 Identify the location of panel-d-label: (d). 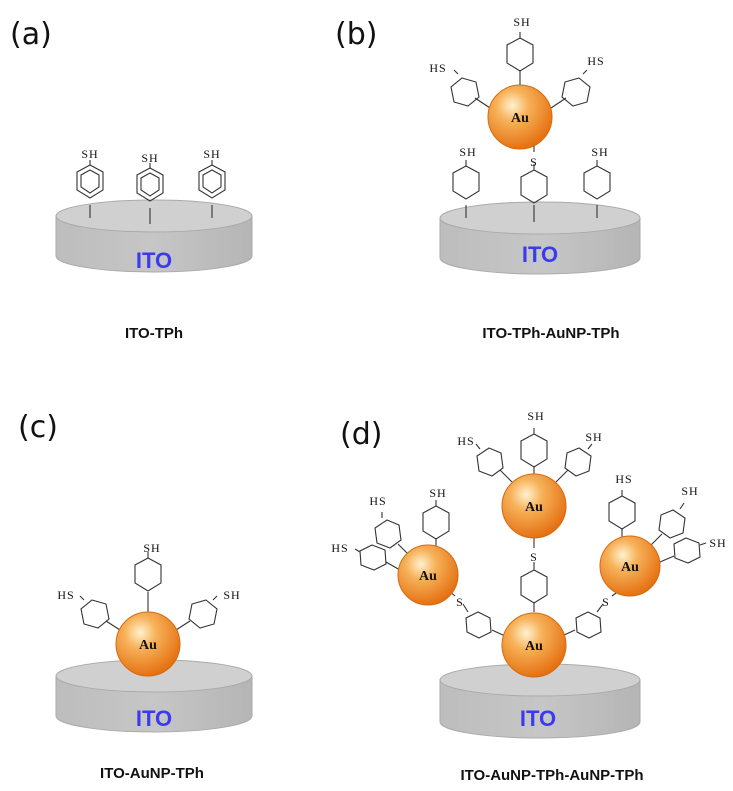
(361, 434).